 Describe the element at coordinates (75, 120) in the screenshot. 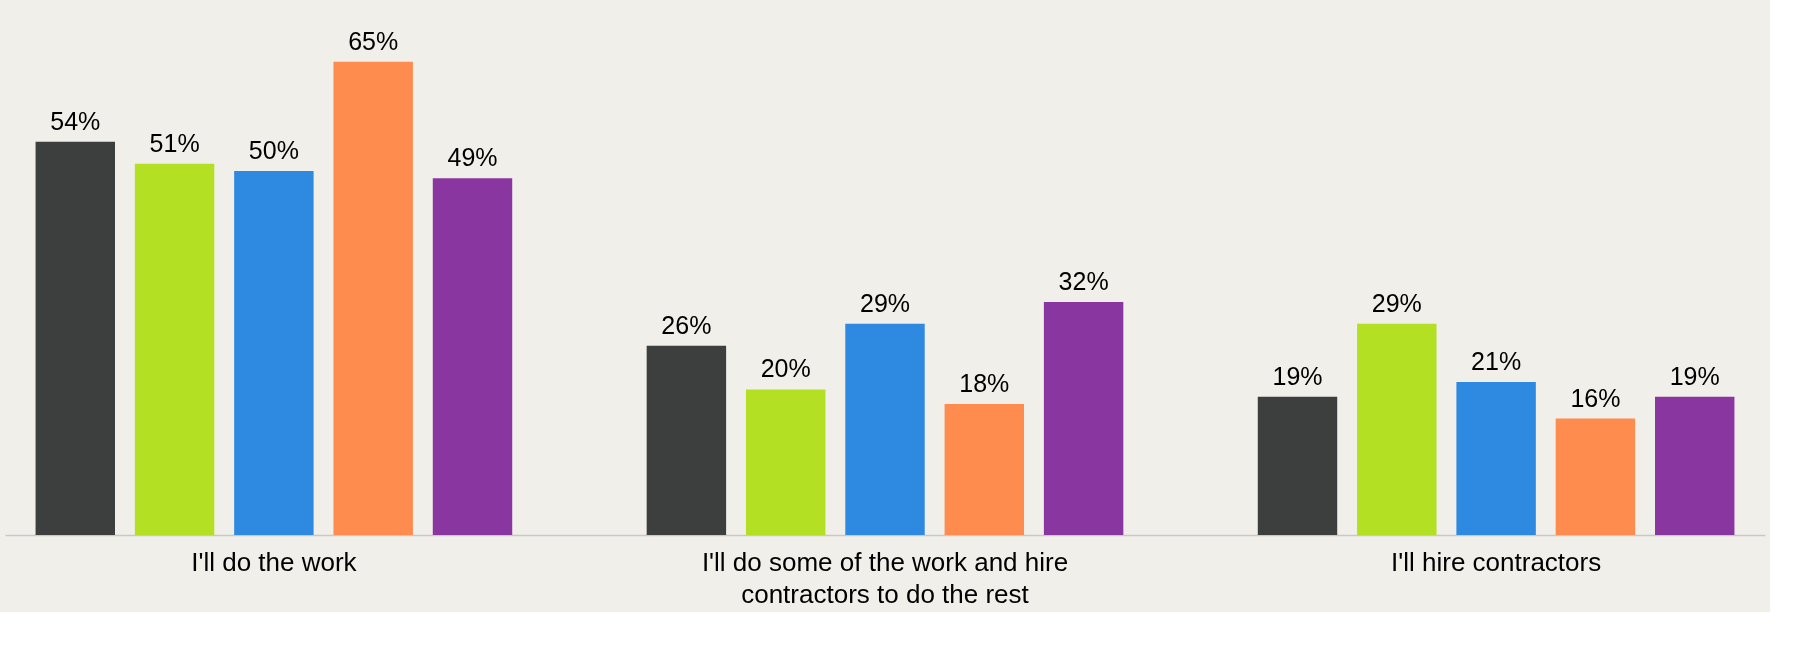

I see `data-label: 54%` at that location.